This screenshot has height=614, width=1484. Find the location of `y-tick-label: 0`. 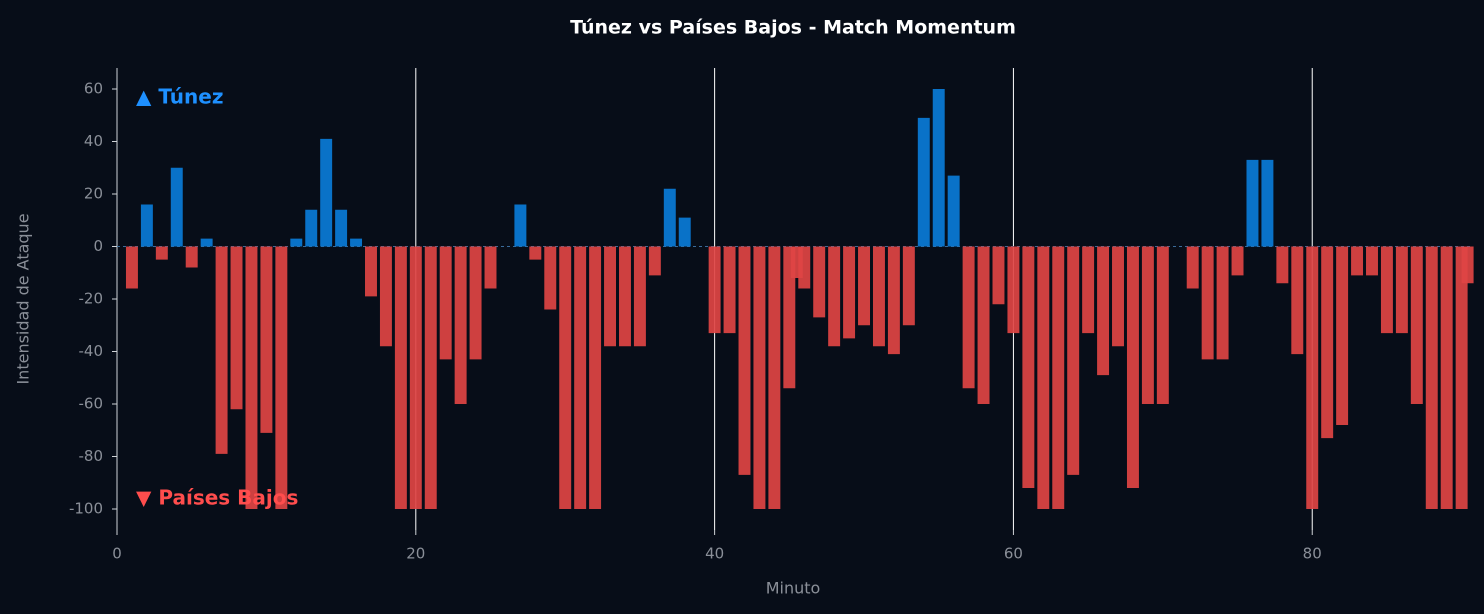

y-tick-label: 0 is located at coordinates (98, 246).